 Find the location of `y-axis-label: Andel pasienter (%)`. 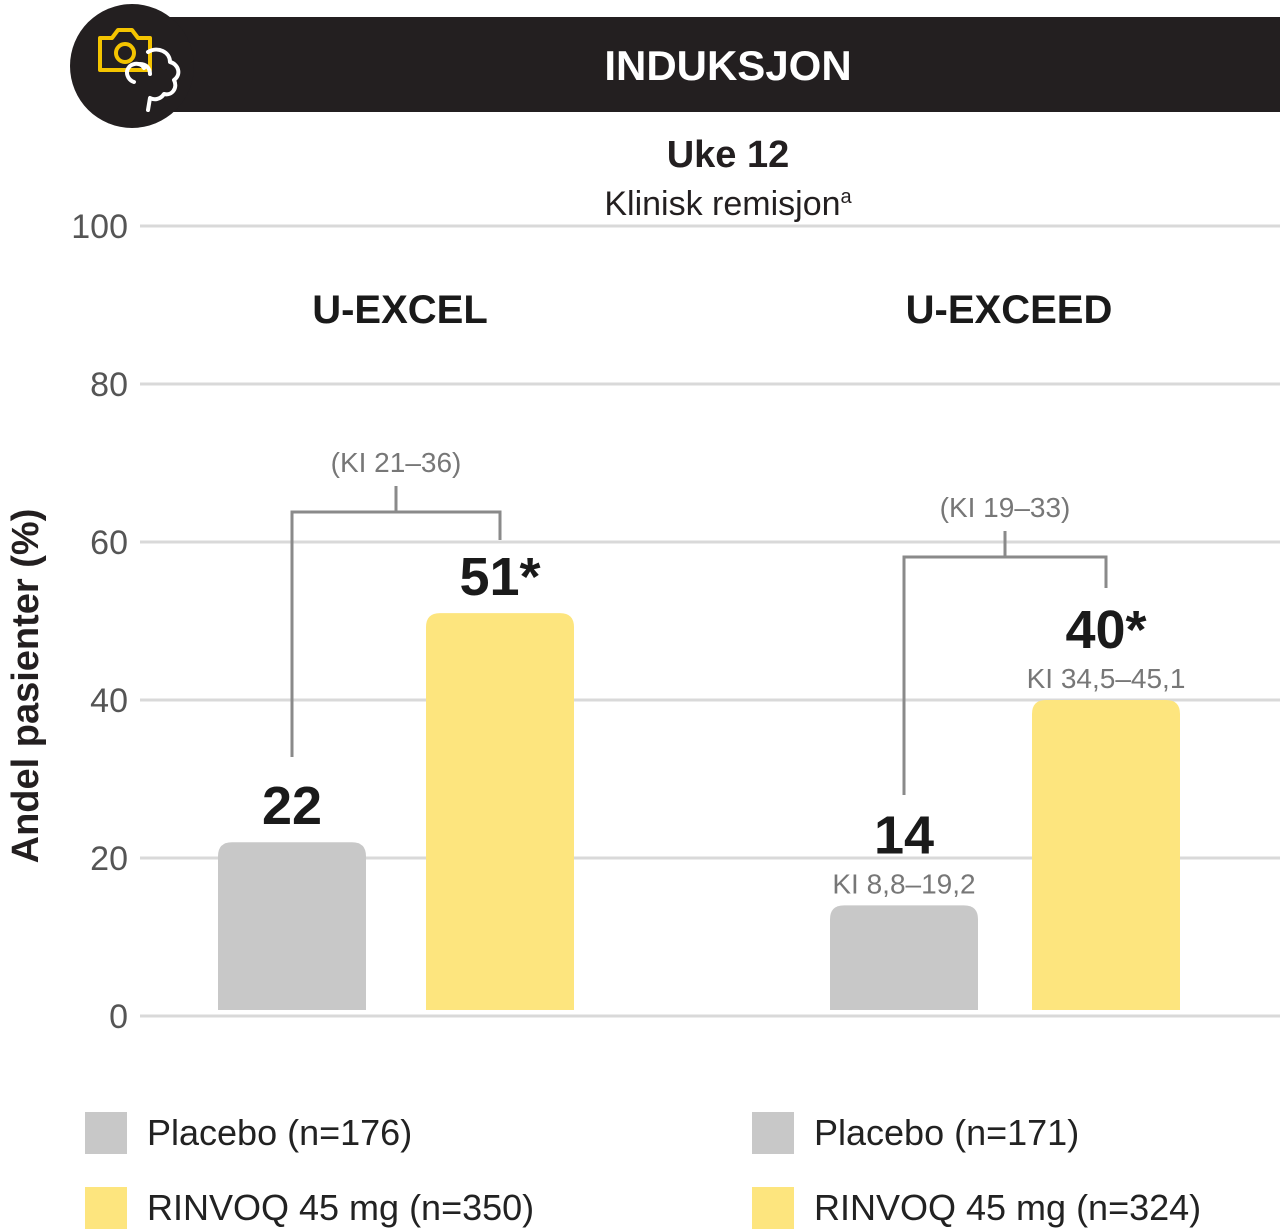

y-axis-label: Andel pasienter (%) is located at coordinates (26, 686).